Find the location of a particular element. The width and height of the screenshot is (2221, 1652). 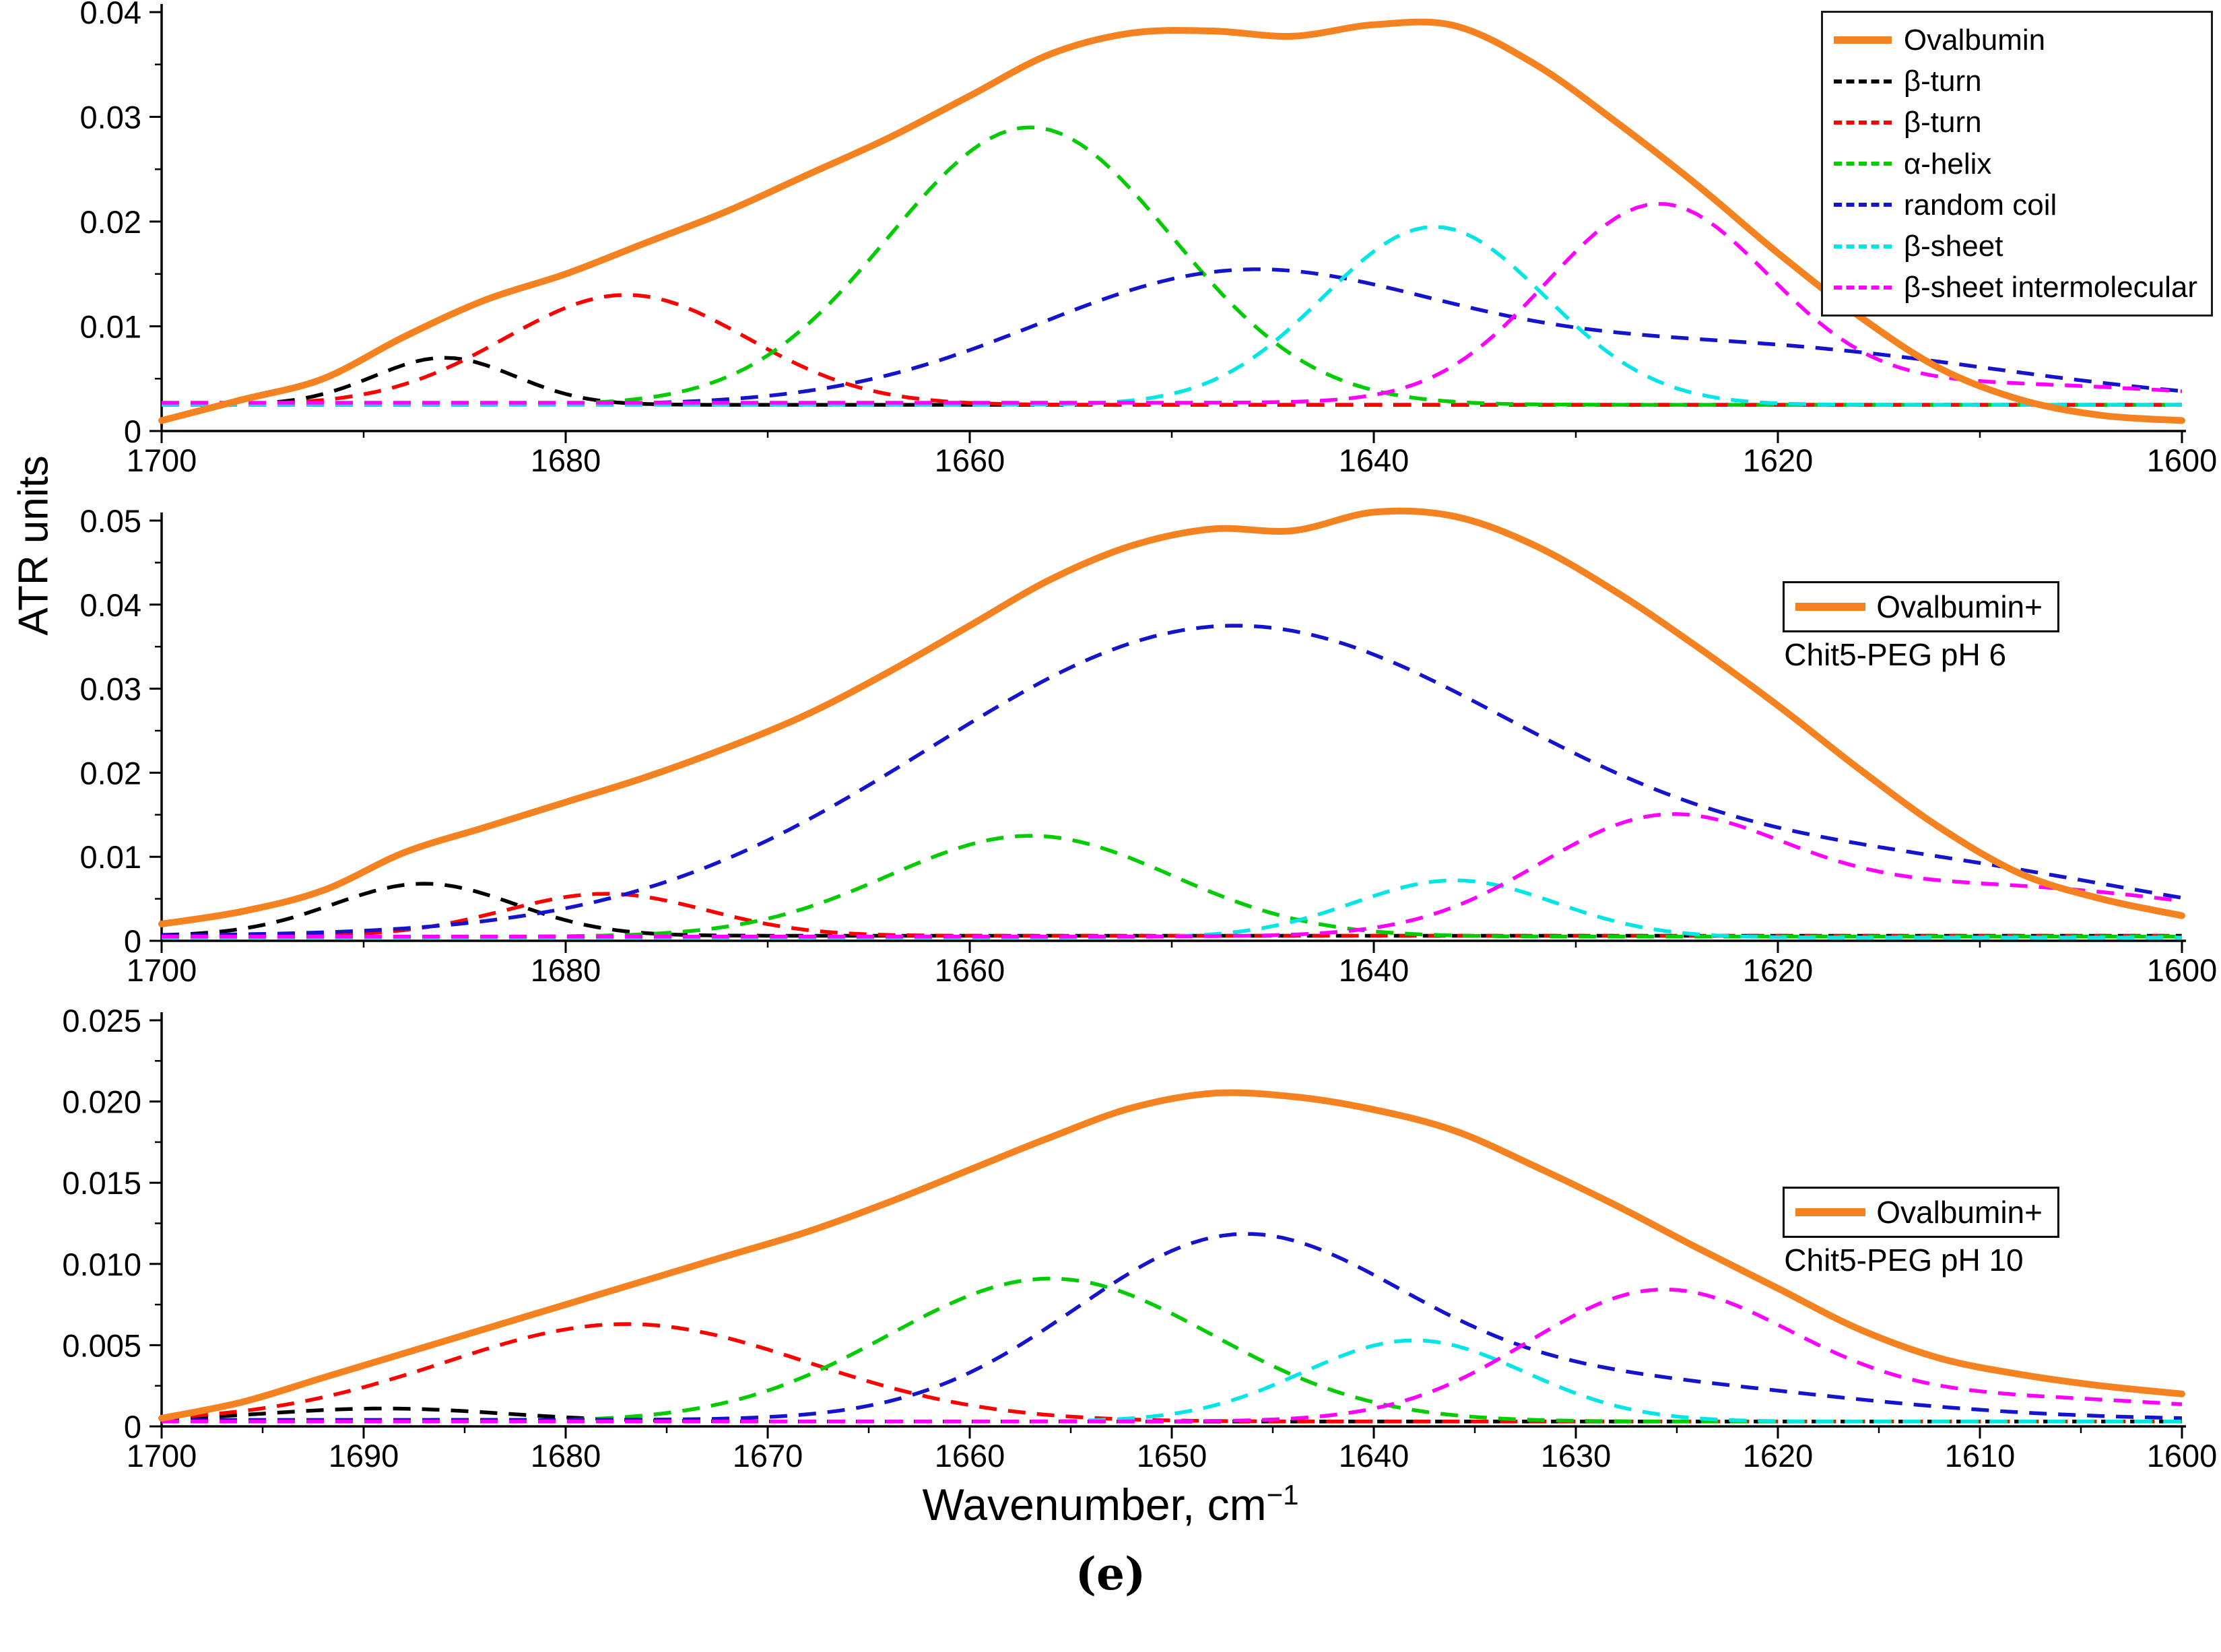

legend-ph6-line-label: Ovalbumin+ is located at coordinates (1959, 606).